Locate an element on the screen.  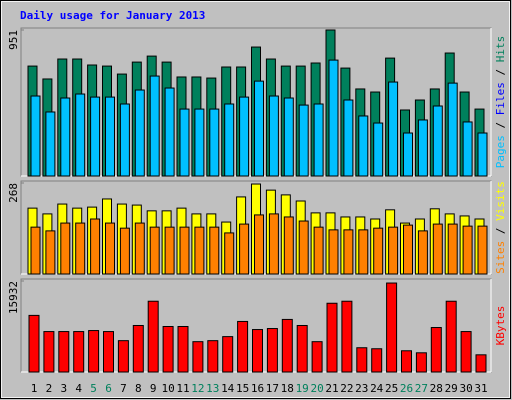
y-axis-label-part: Pages is located at coordinates (500, 151).